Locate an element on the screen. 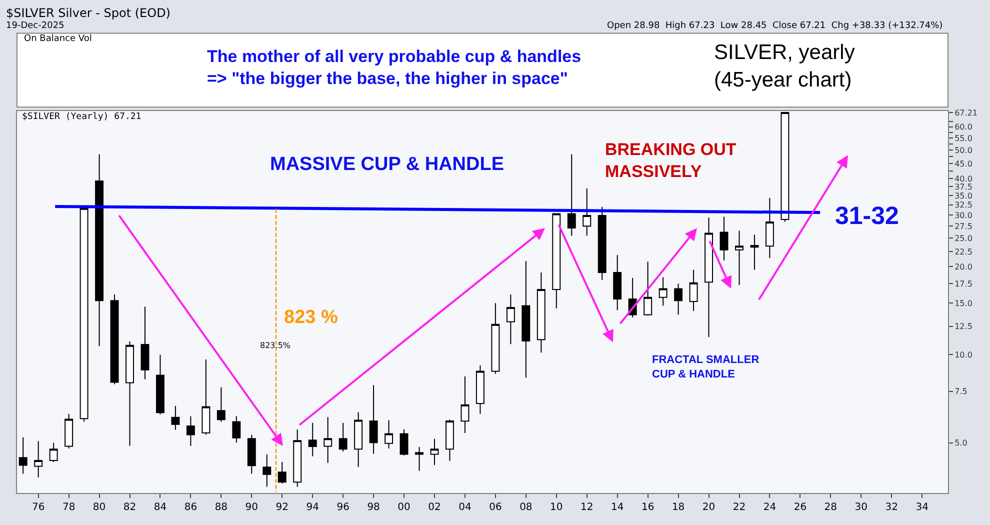 Image resolution: width=990 pixels, height=525 pixels. x-tick-label: 04 is located at coordinates (465, 507).